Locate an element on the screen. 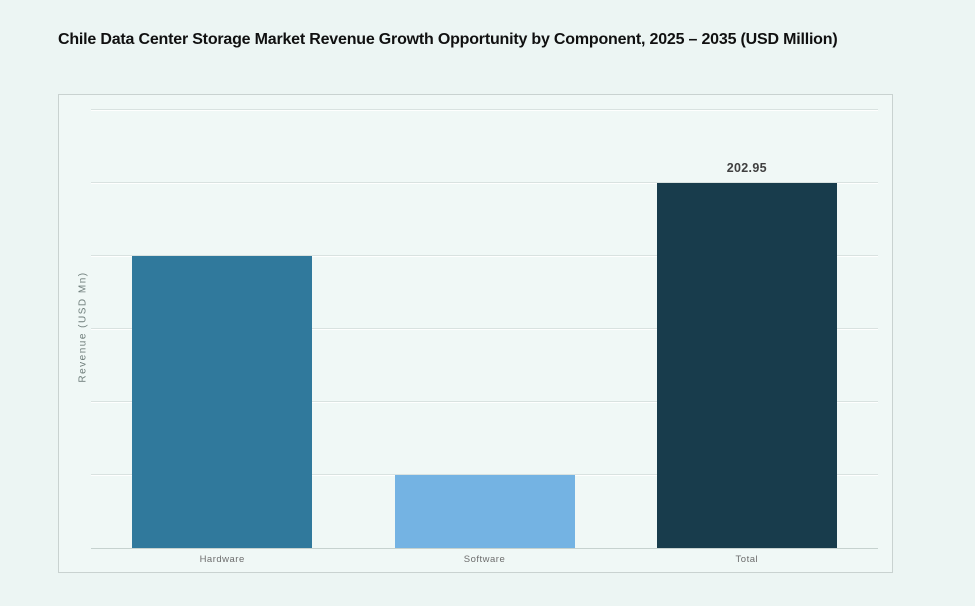  x-axis-labels: Hardware Software Total is located at coordinates (484, 560).